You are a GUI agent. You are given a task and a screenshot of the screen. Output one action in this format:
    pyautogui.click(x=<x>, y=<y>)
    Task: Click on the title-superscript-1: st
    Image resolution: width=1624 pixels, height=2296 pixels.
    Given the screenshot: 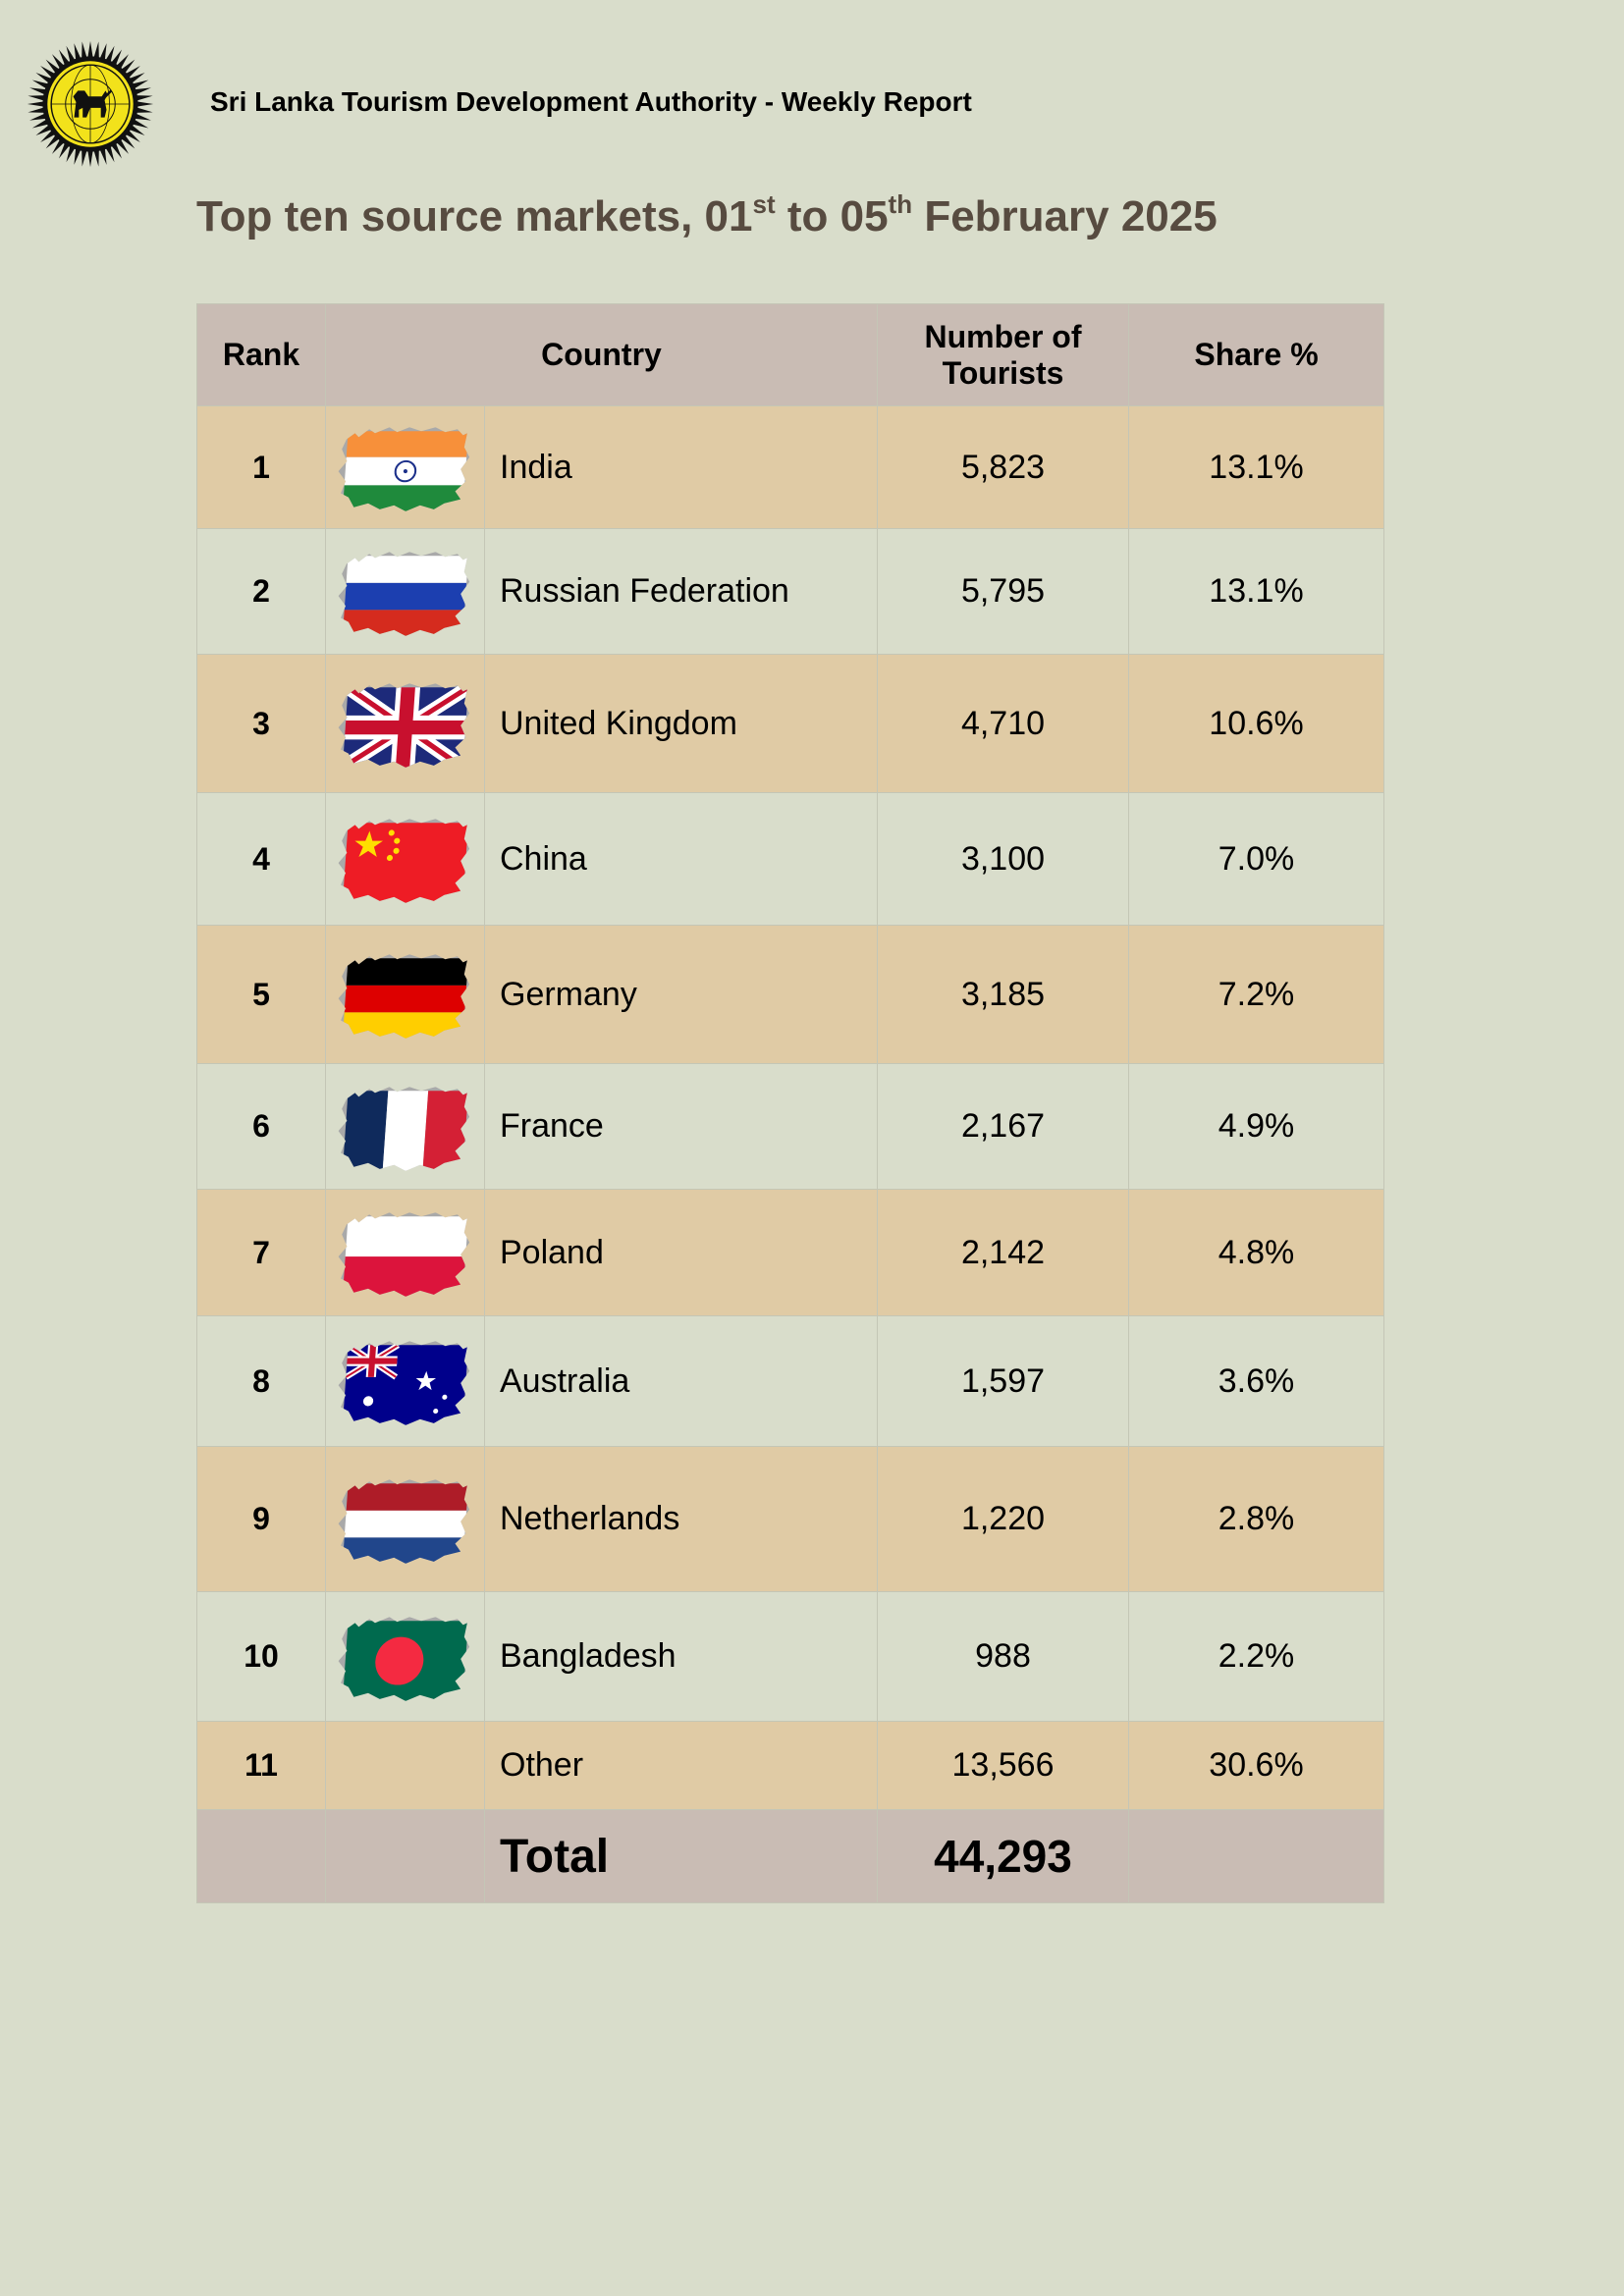 What is the action you would take?
    pyautogui.click(x=764, y=204)
    